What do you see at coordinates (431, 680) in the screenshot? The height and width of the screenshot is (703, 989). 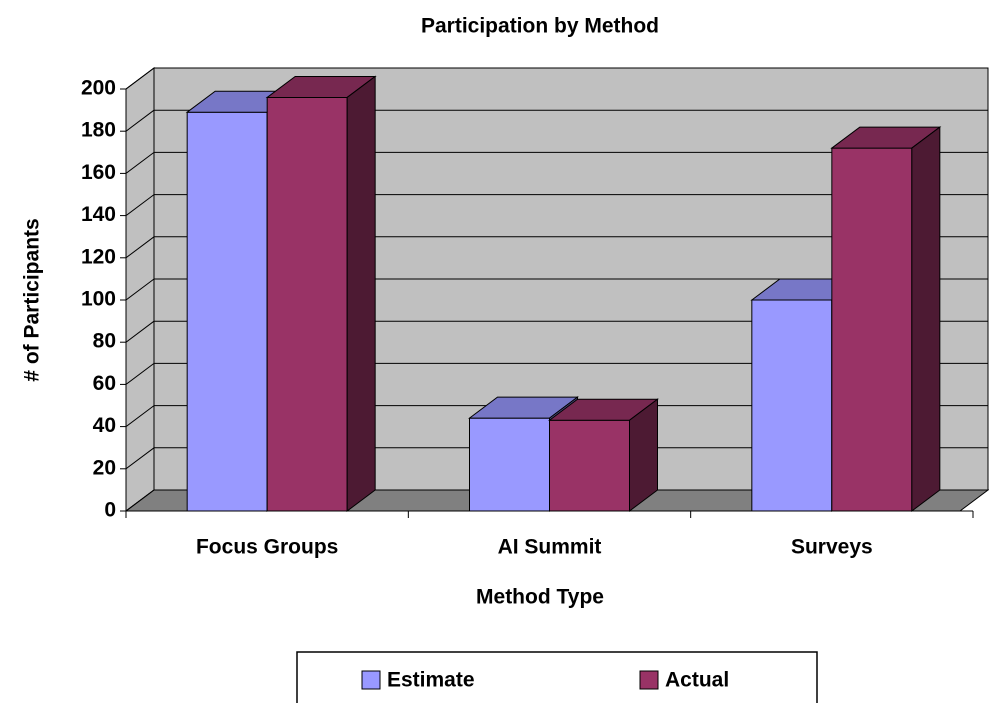 I see `legend-label: Estimate` at bounding box center [431, 680].